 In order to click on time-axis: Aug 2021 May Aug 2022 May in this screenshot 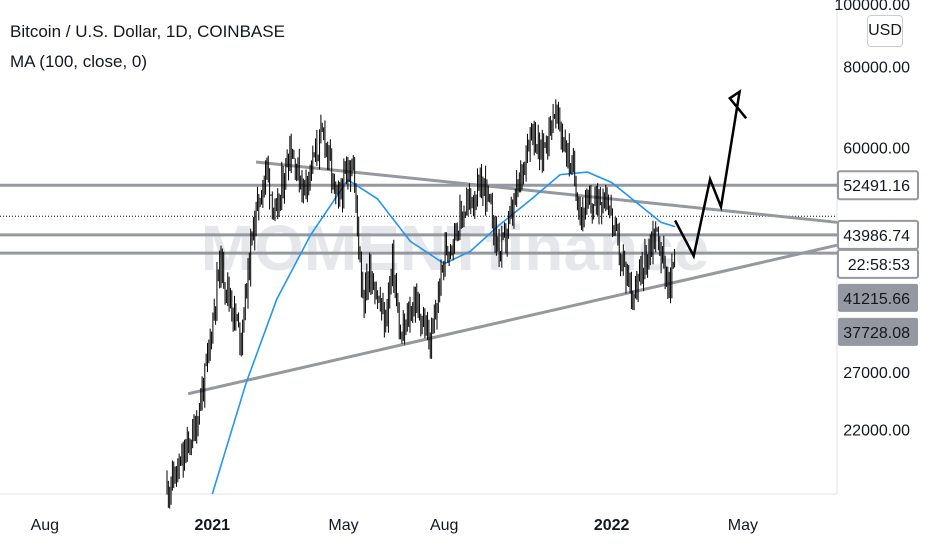, I will do `click(394, 525)`.